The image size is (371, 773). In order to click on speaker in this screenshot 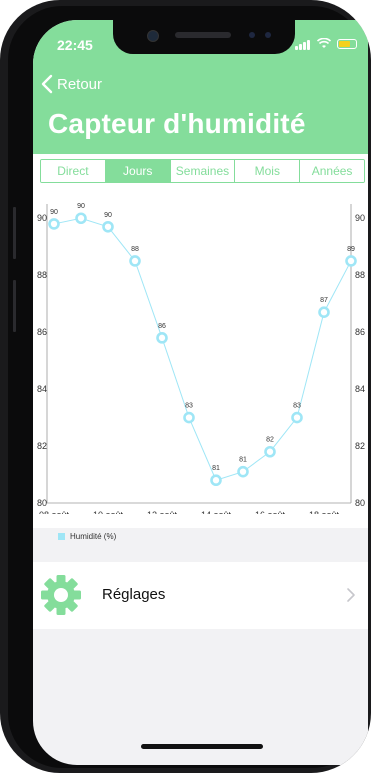, I will do `click(203, 35)`.